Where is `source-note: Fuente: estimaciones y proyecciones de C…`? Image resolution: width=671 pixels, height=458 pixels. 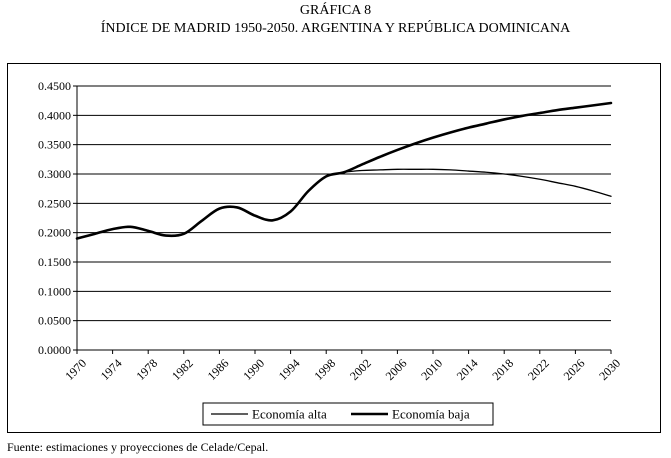 source-note: Fuente: estimaciones y proyecciones de C… is located at coordinates (138, 447).